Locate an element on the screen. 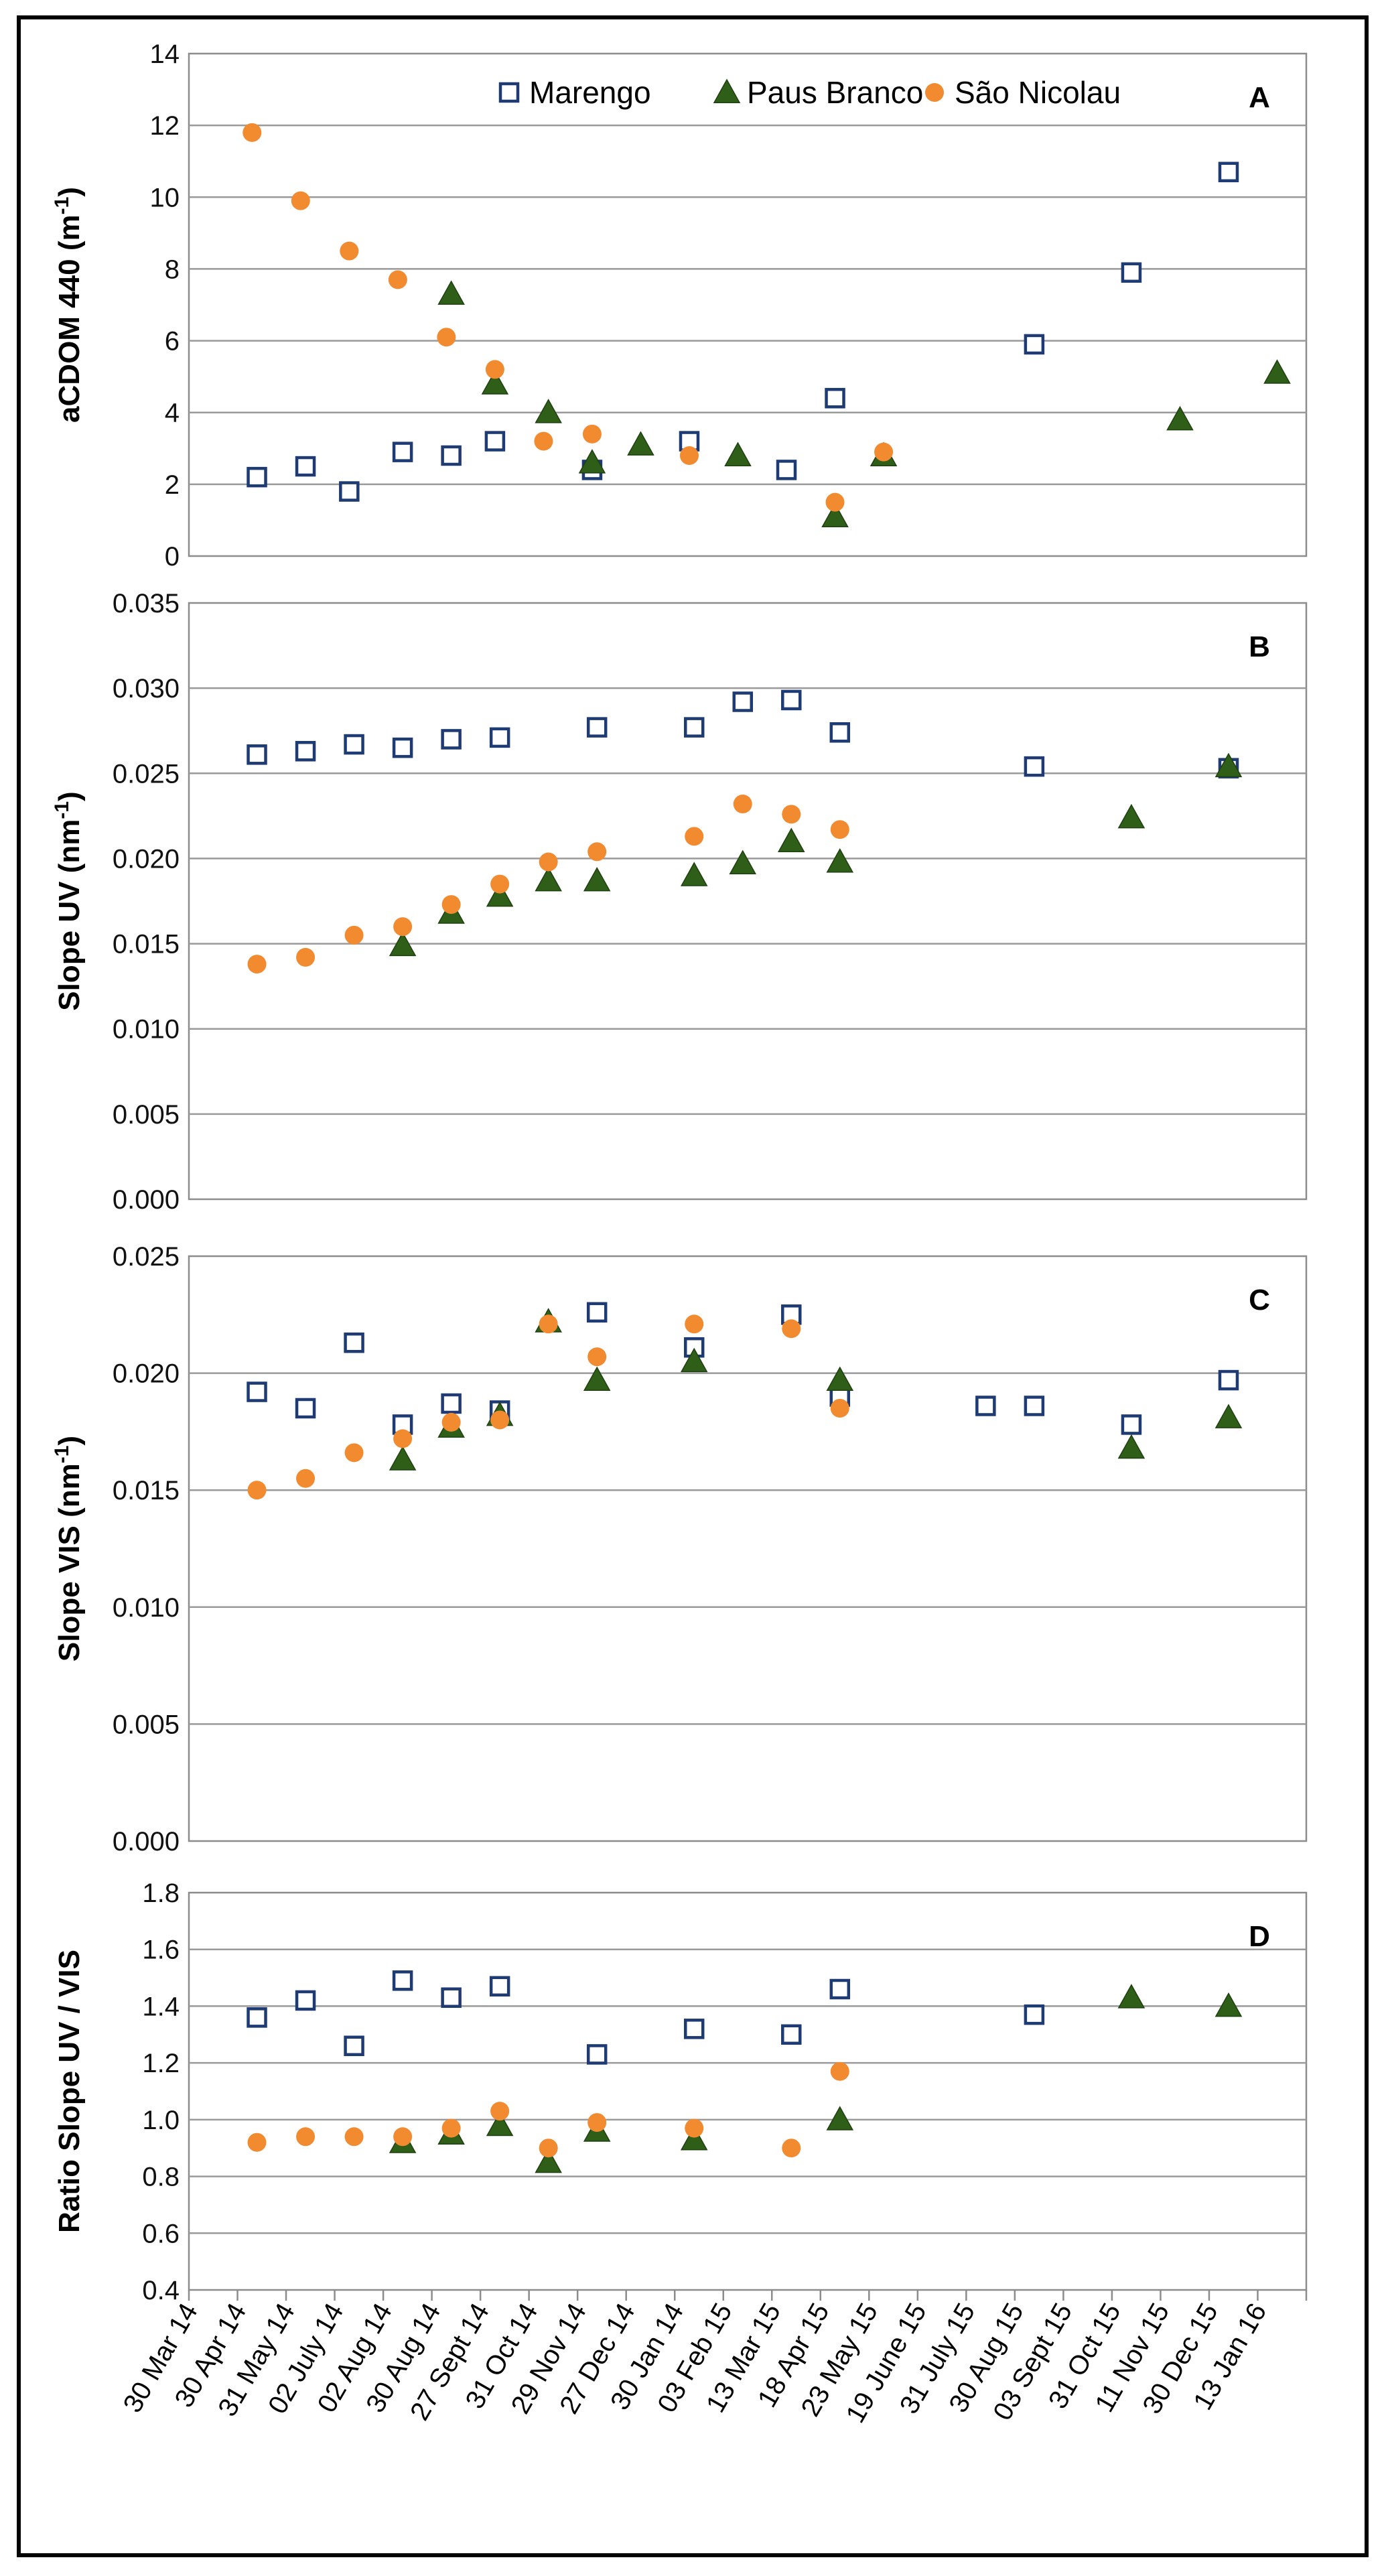 The image size is (1386, 2576). y-axis-label: Slope VIS (nm-1) is located at coordinates (68, 1549).